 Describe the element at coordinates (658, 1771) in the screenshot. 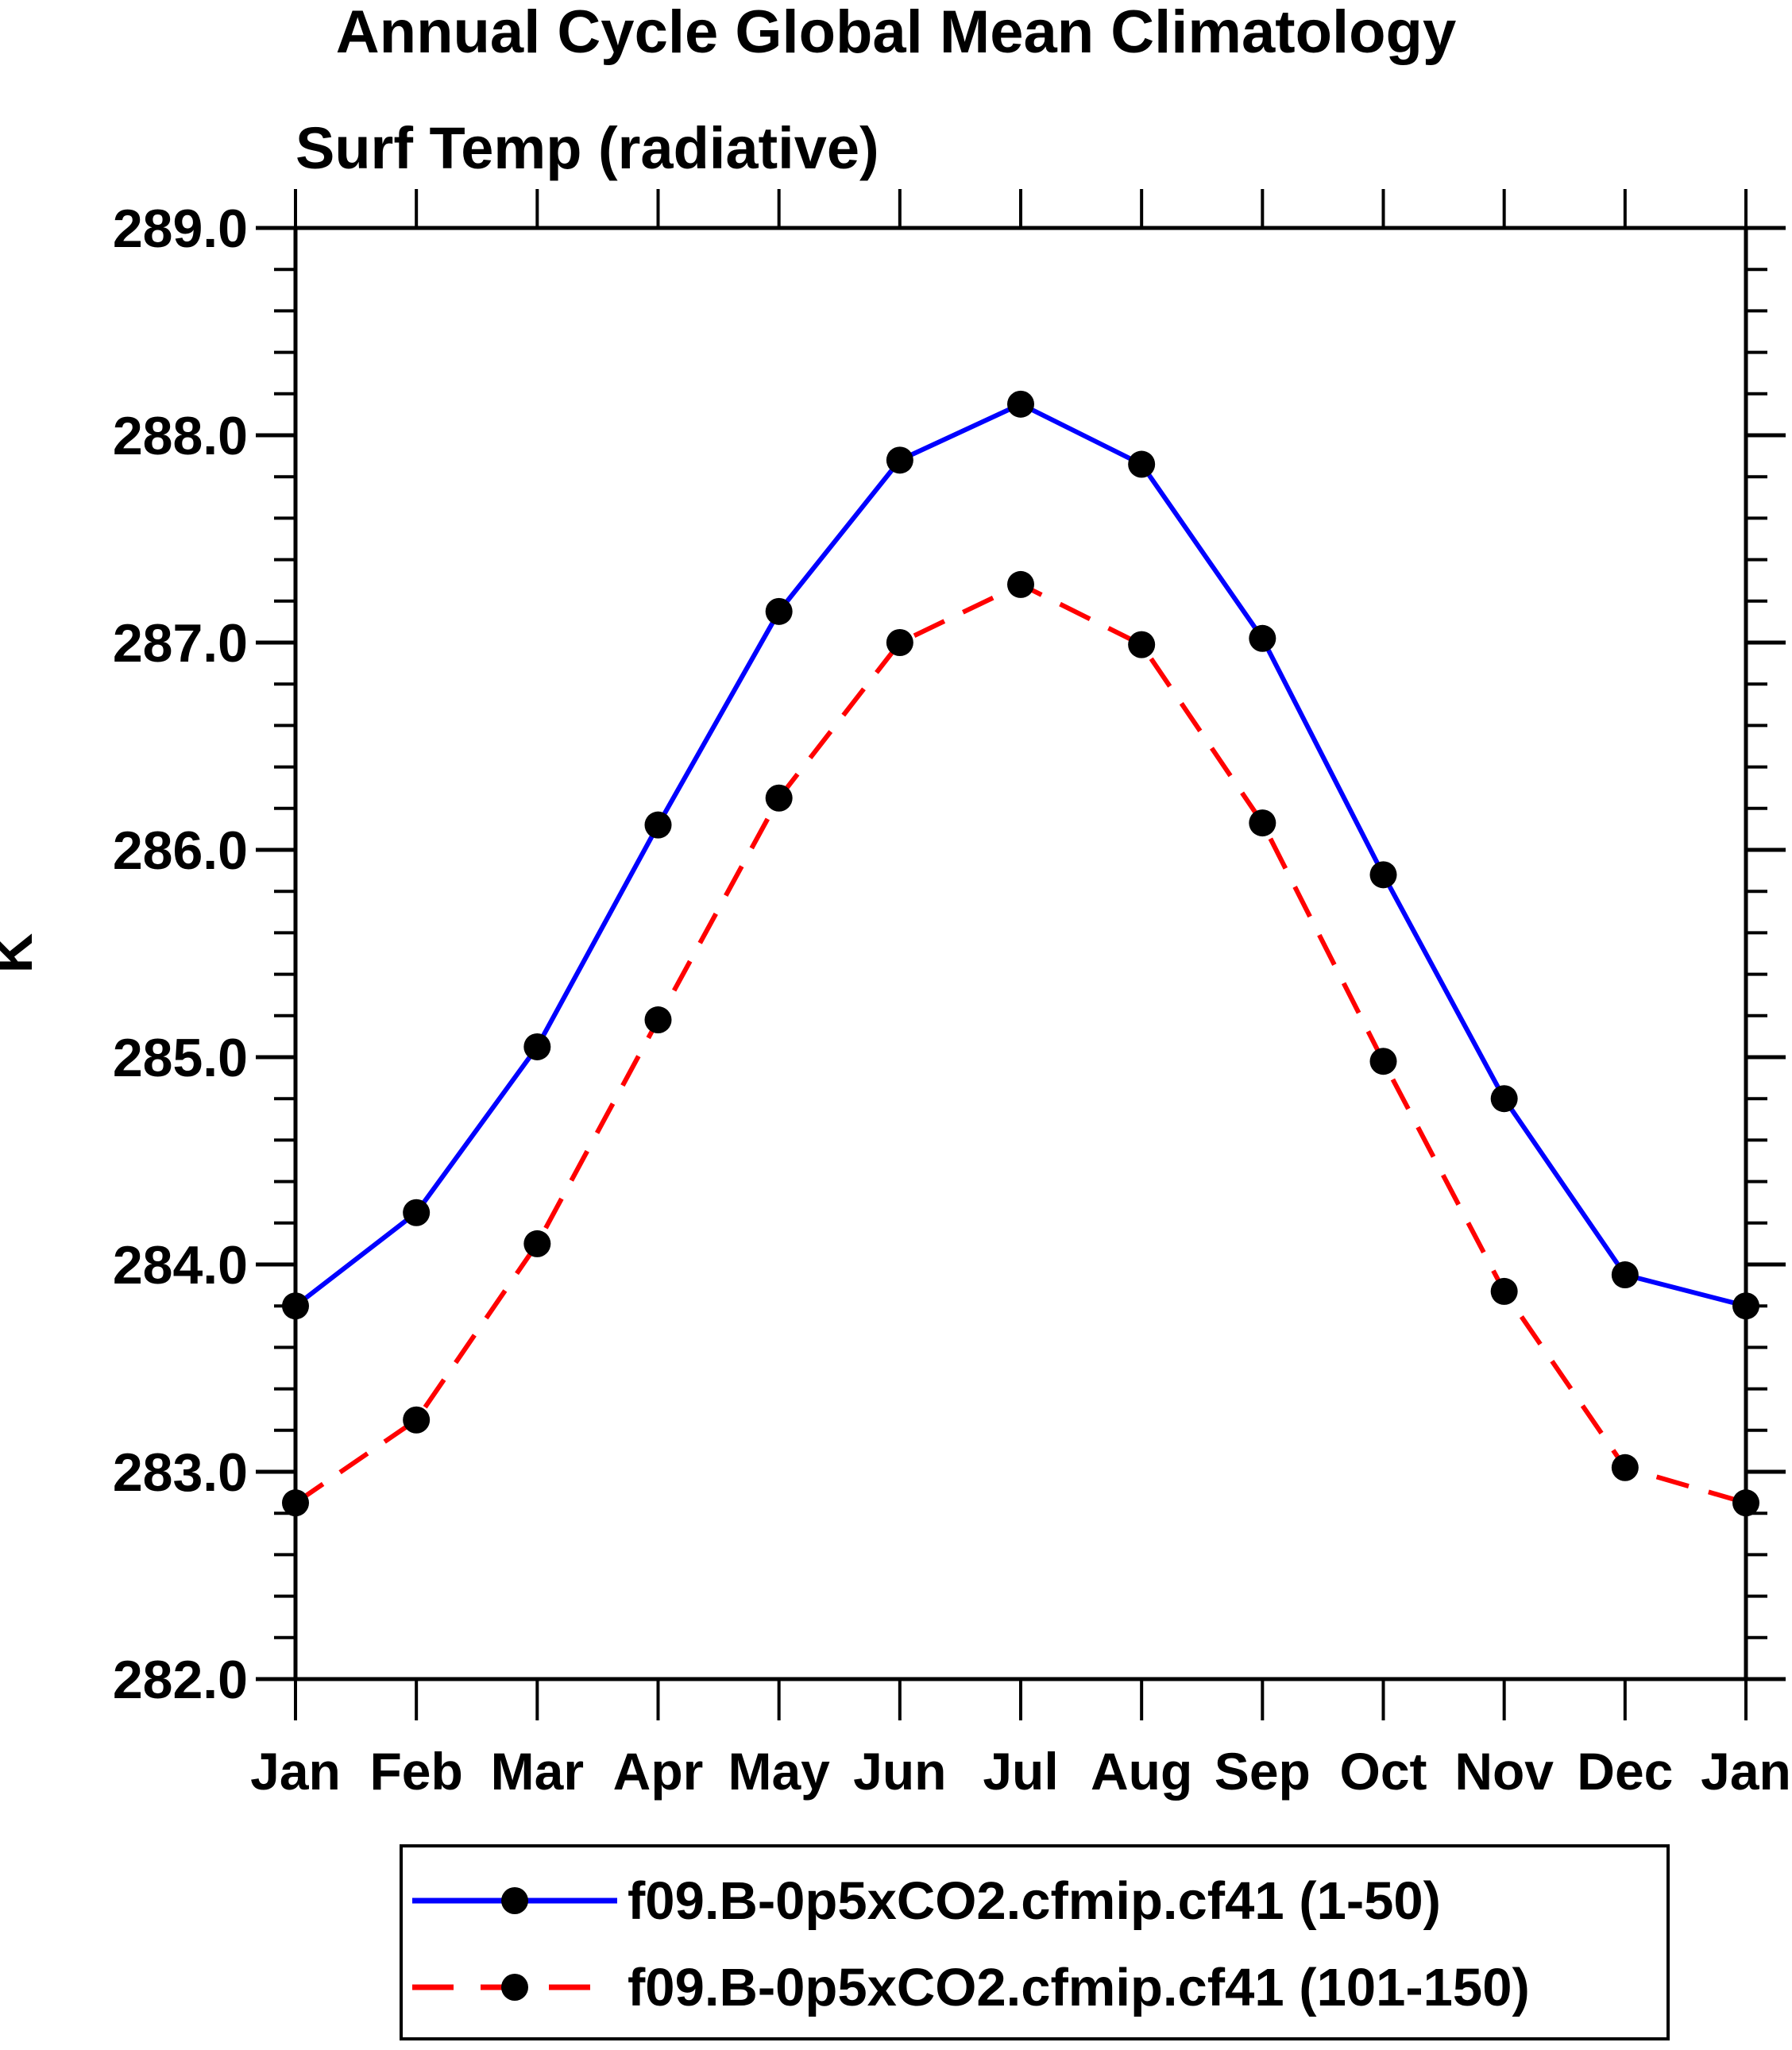

I see `x-tick-label: Apr` at that location.